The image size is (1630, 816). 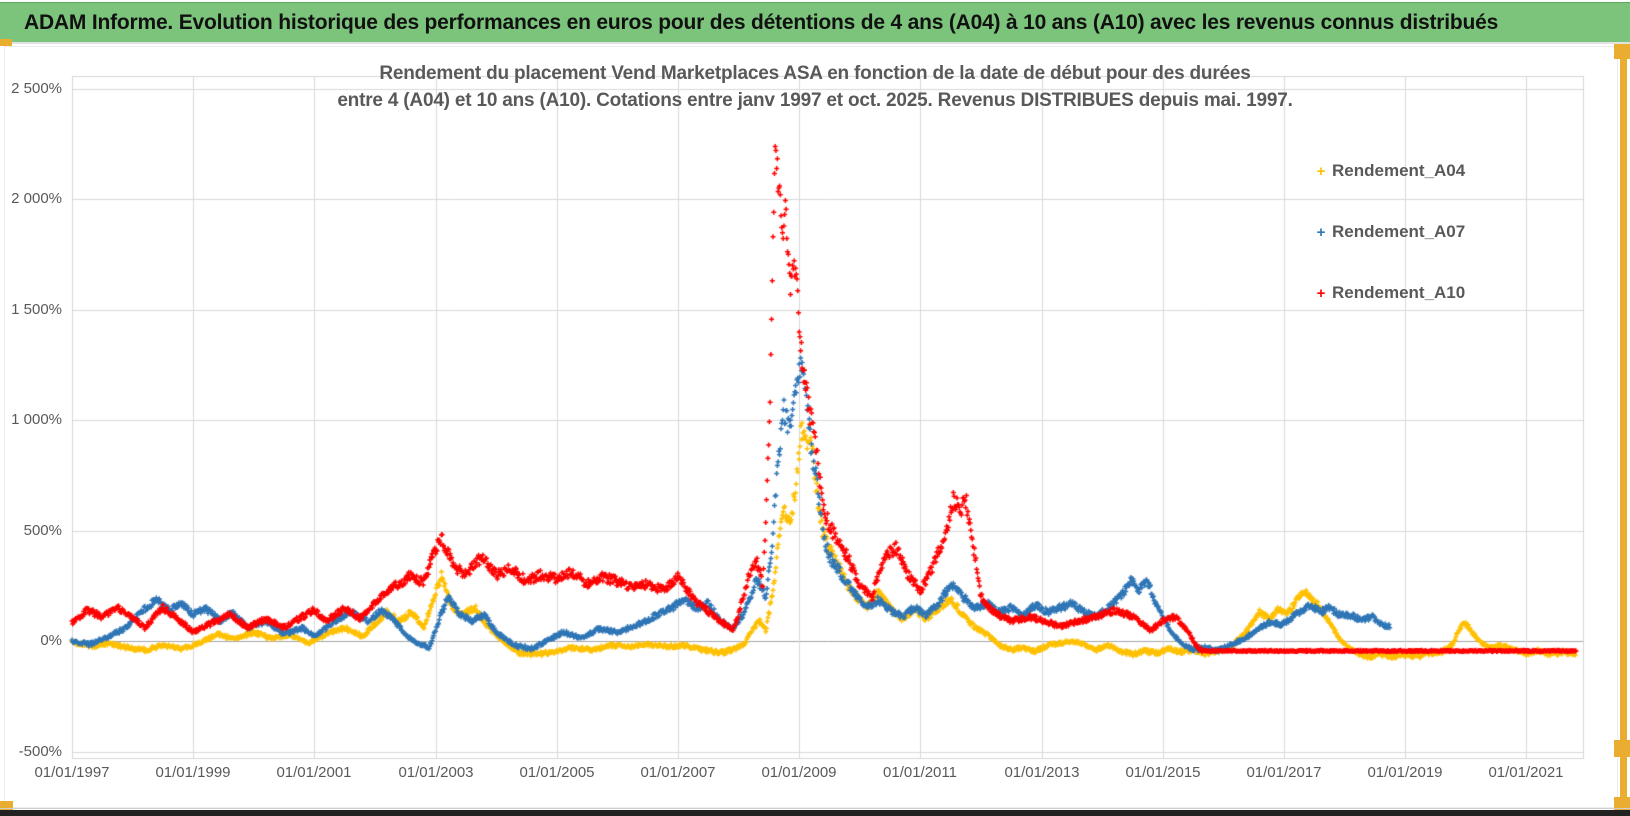 I want to click on y-tick-label: -500%, so click(x=40, y=751).